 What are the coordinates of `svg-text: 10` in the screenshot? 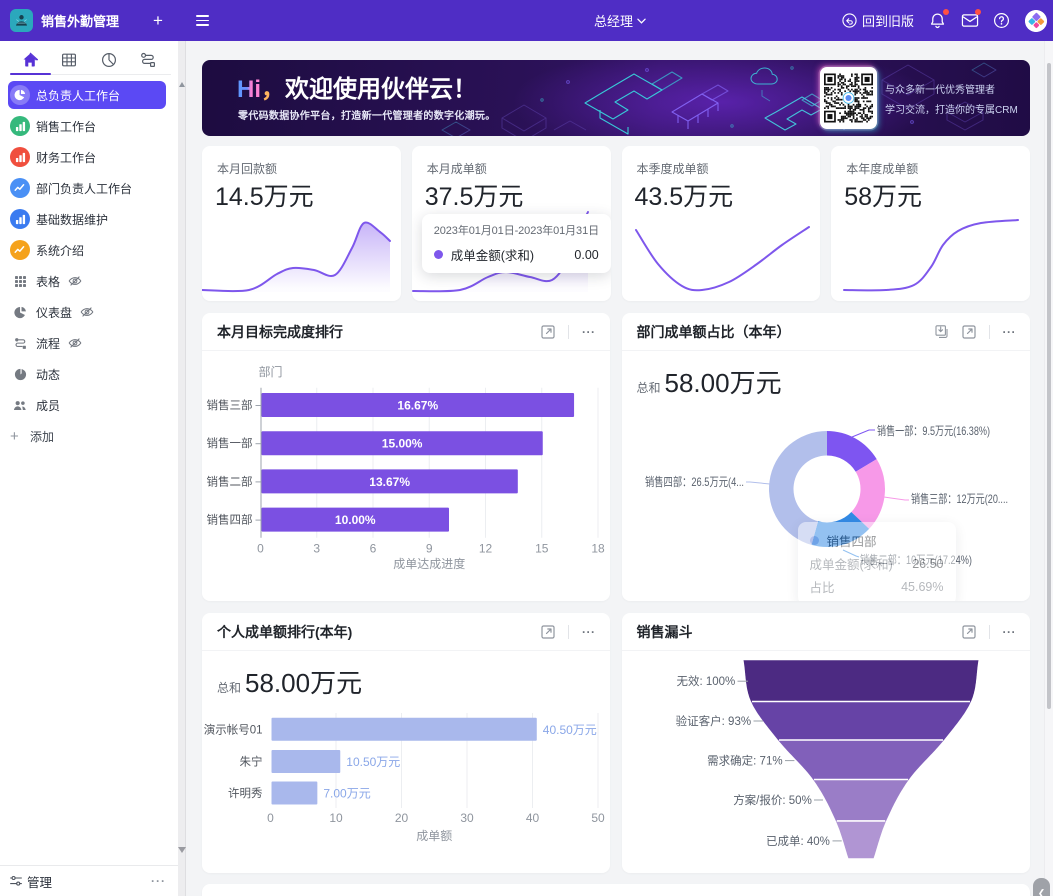 It's located at (336, 818).